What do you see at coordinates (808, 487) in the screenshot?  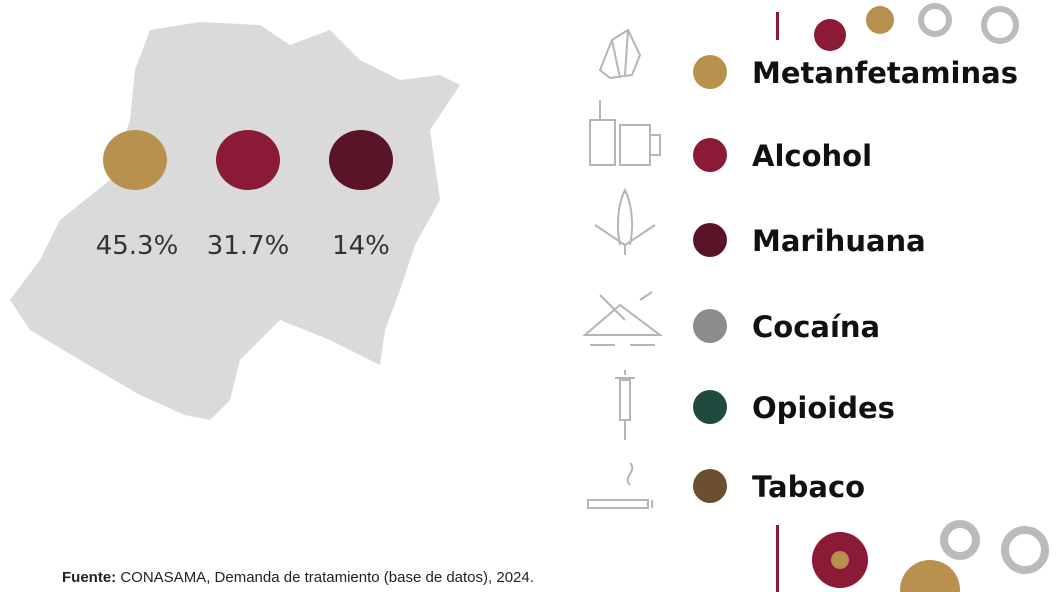 I see `legend-label: Tabaco` at bounding box center [808, 487].